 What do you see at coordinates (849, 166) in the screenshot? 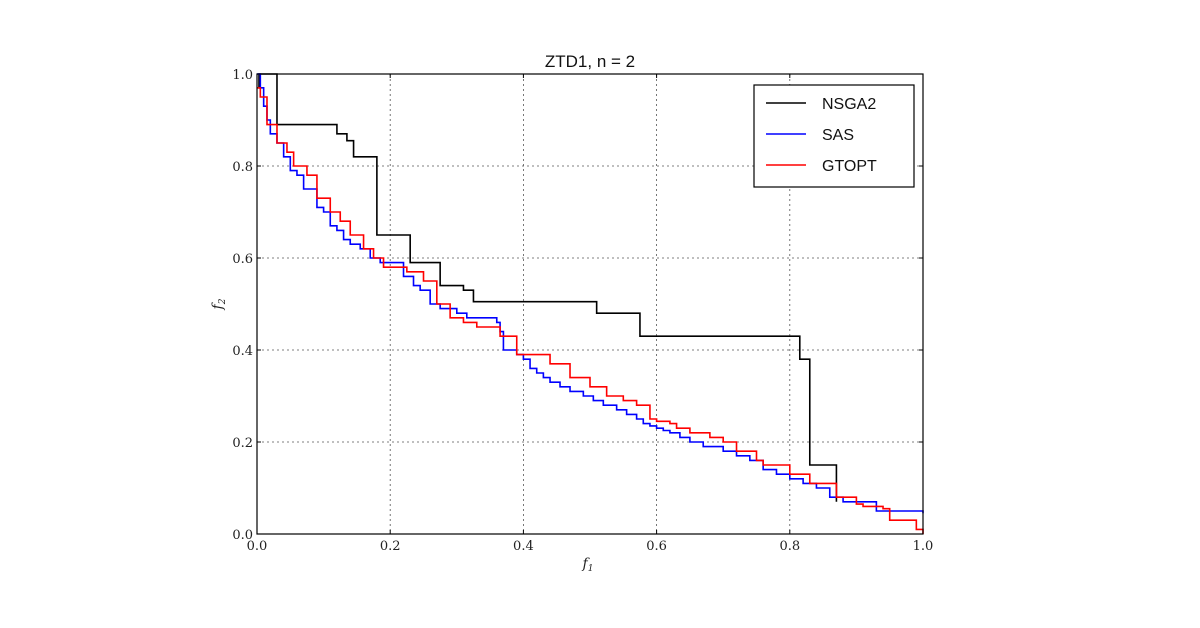
I see `legend-label-gtopt: GTOPT` at bounding box center [849, 166].